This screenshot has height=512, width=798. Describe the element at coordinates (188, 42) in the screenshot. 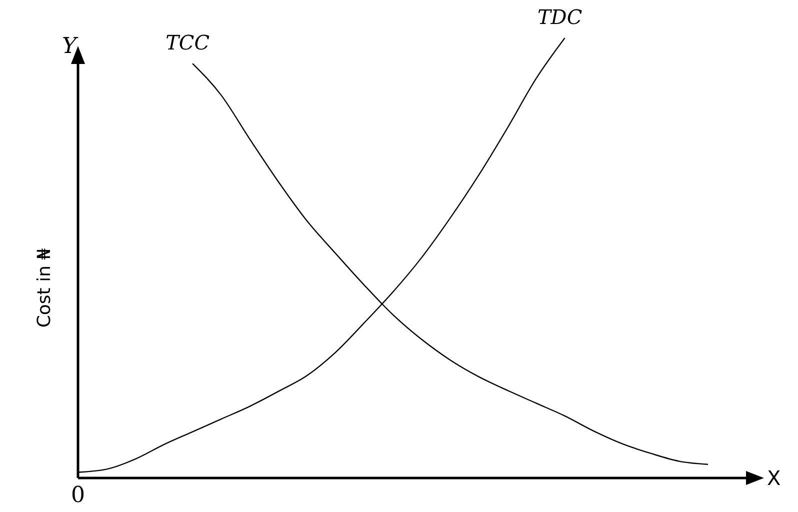

I see `series-label: TCC` at that location.